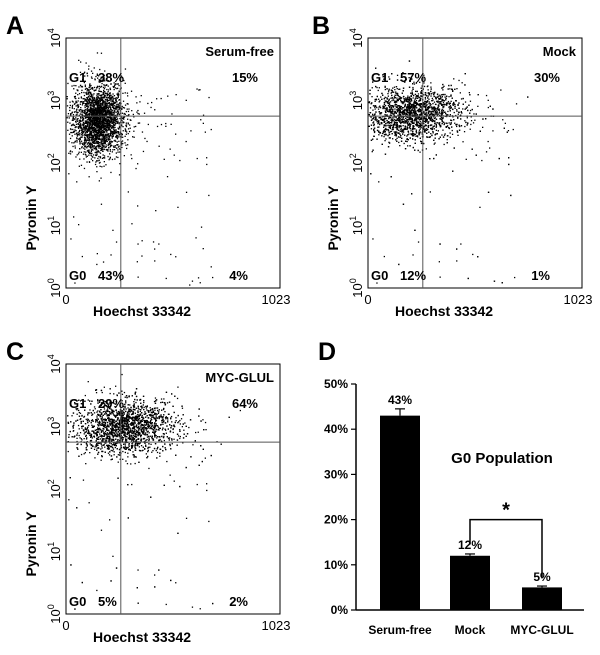  What do you see at coordinates (77, 275) in the screenshot?
I see `quadrant-g0-label: G0` at bounding box center [77, 275].